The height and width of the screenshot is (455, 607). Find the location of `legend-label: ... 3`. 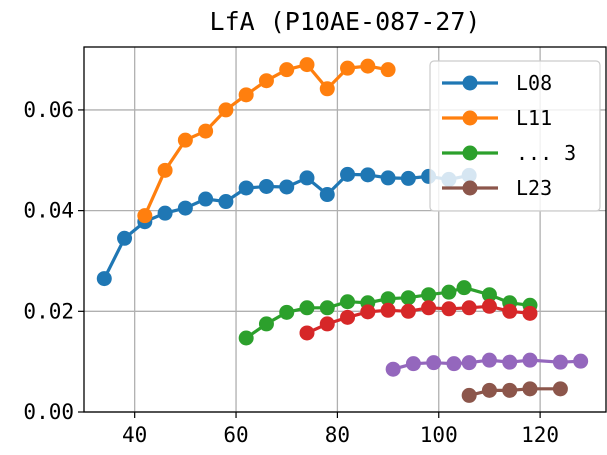

legend-label: ... 3 is located at coordinates (546, 153).